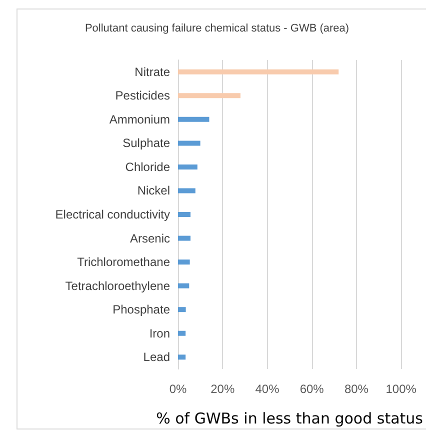  I want to click on x-tick-label: 80%, so click(356, 389).